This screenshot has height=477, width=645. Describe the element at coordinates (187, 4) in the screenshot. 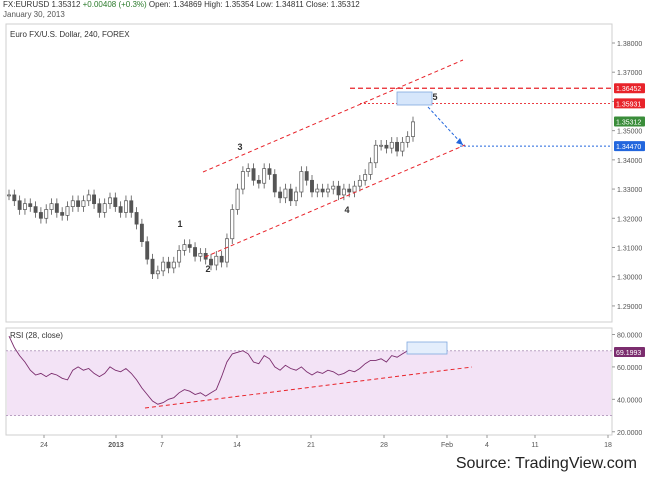

I see `open-value: 1.34869` at that location.